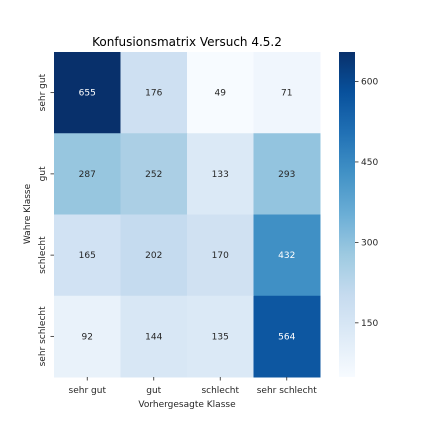  I want to click on cell-value-label: 287, so click(87, 175).